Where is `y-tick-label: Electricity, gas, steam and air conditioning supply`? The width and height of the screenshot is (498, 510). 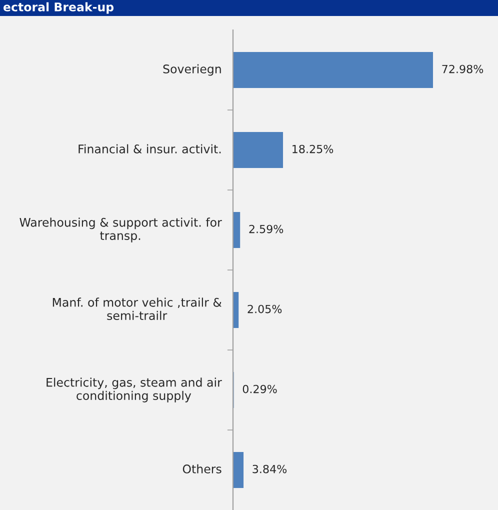 y-tick-label: Electricity, gas, steam and air conditioning supply is located at coordinates (134, 390).